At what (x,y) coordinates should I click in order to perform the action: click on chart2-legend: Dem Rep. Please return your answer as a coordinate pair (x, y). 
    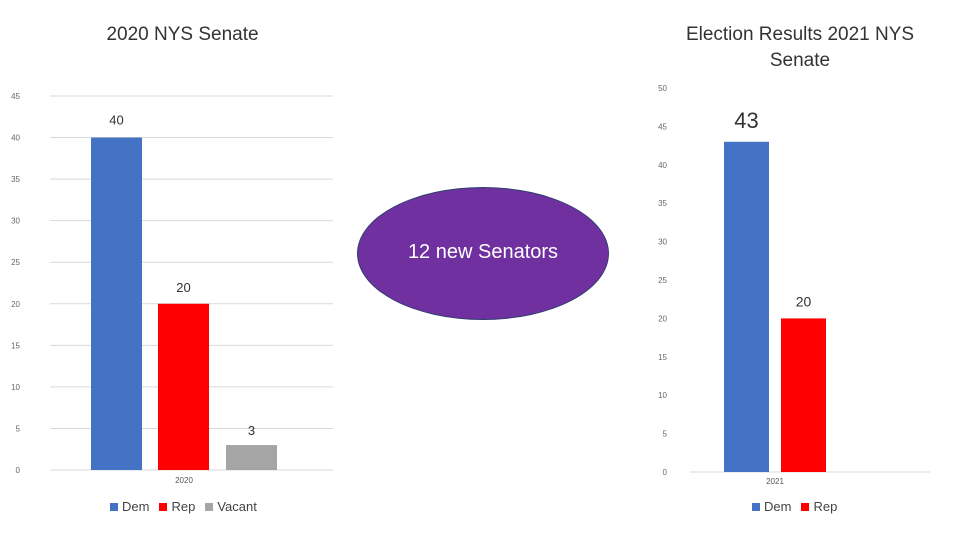
    Looking at the image, I should click on (794, 506).